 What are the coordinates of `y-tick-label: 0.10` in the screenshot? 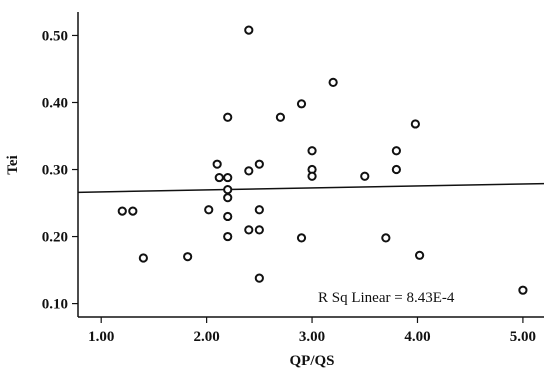 It's located at (55, 305).